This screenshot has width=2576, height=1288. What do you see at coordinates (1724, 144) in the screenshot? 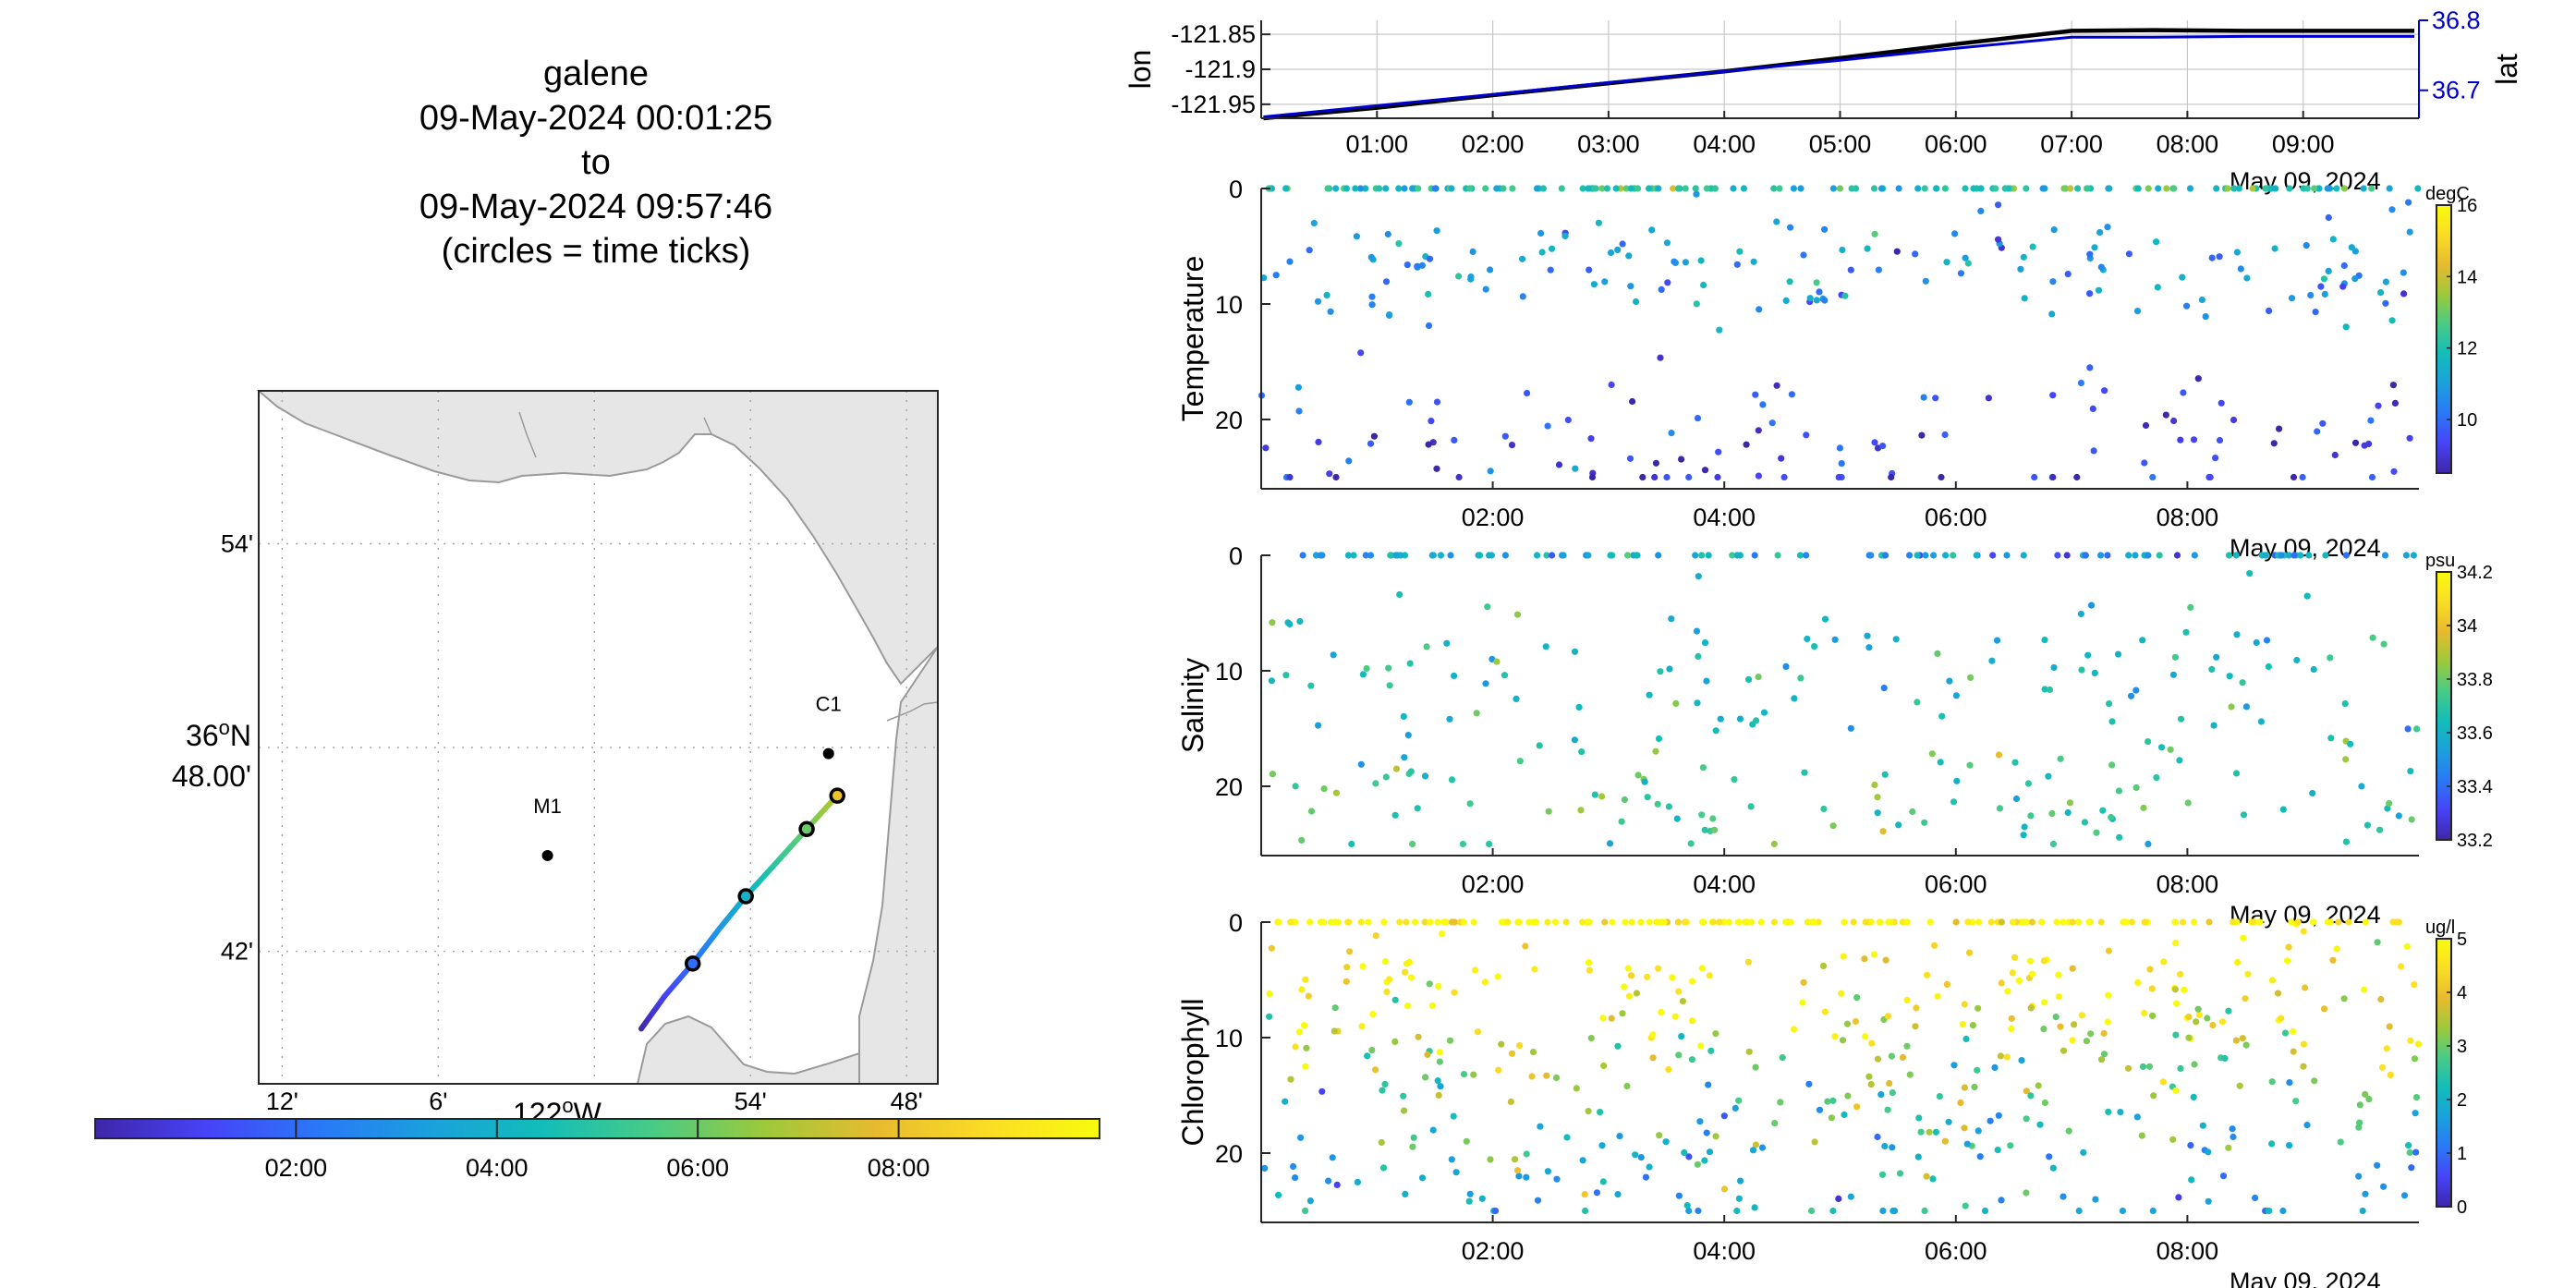
I see `lonlat-x-tick-label: 04:00` at bounding box center [1724, 144].